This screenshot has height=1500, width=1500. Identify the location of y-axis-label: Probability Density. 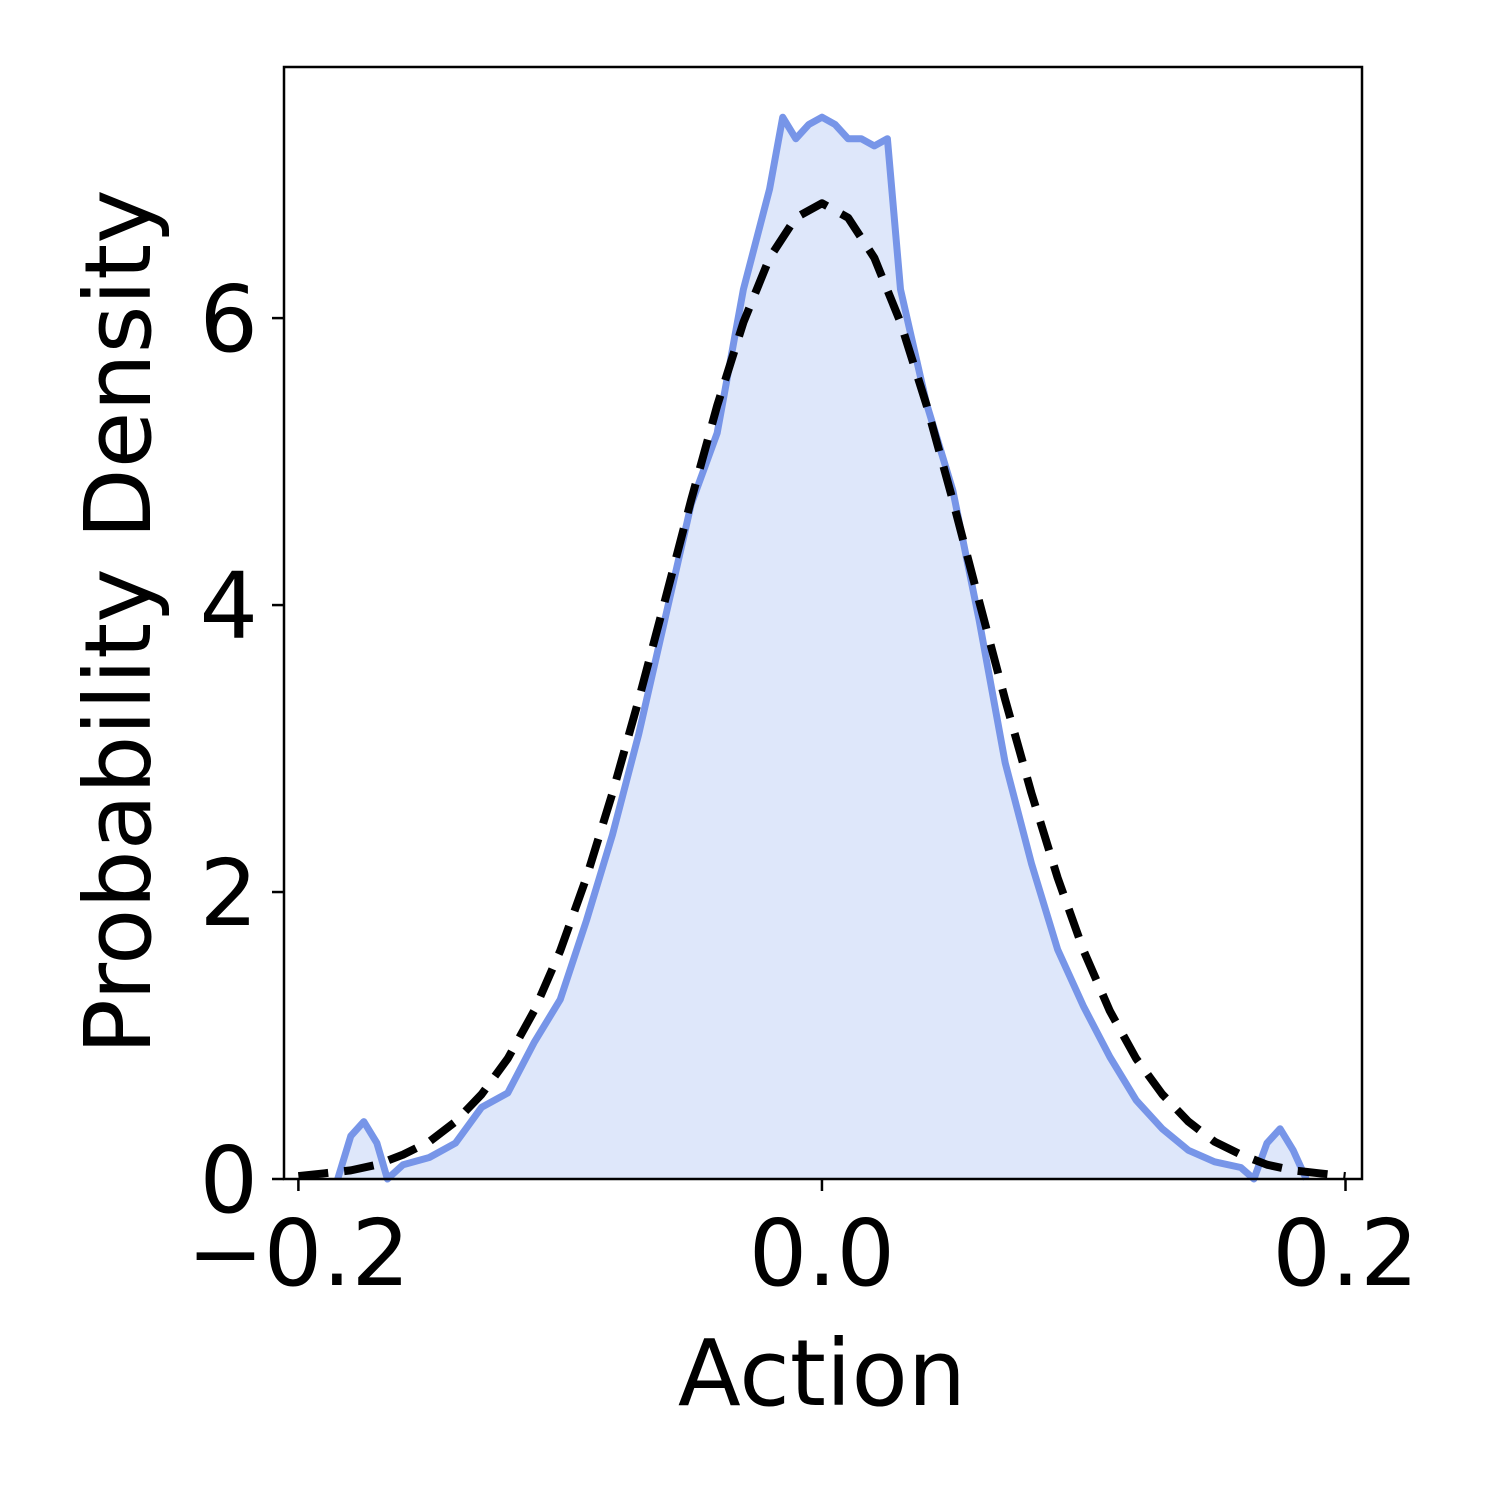
(118, 621).